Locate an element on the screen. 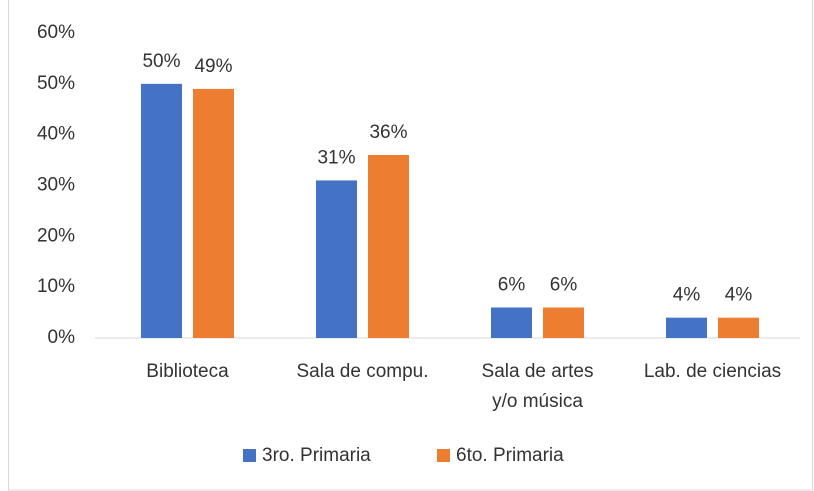 The width and height of the screenshot is (814, 491). data-label: 50% is located at coordinates (161, 61).